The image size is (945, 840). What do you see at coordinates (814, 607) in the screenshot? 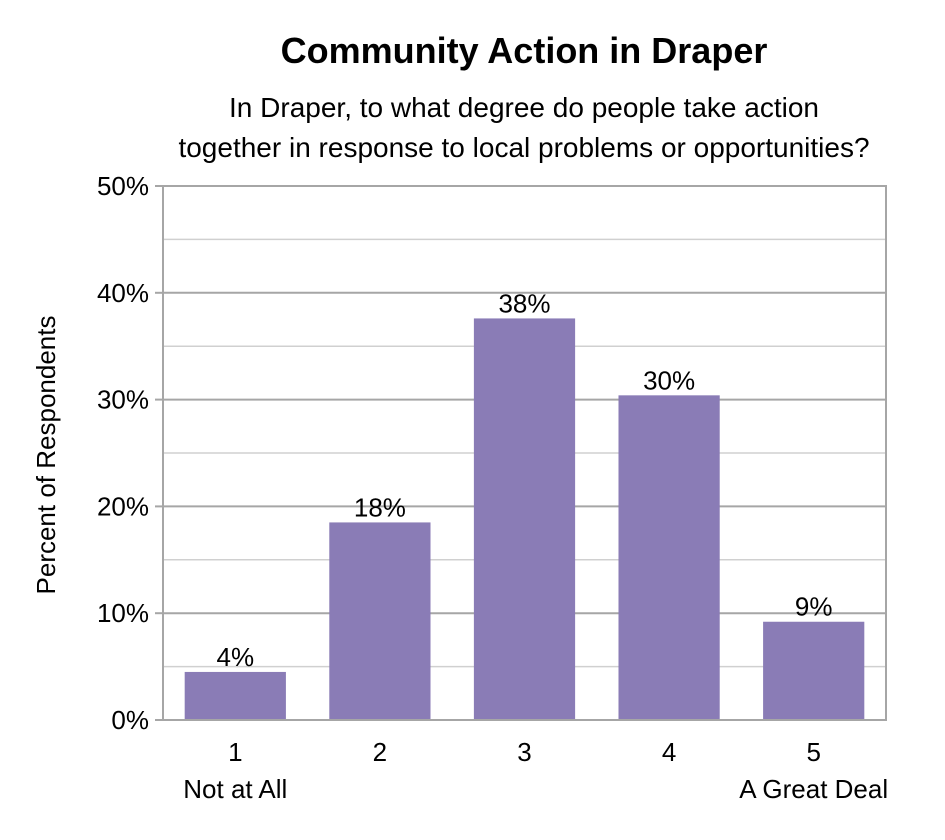
I see `data-label-5: 9%` at bounding box center [814, 607].